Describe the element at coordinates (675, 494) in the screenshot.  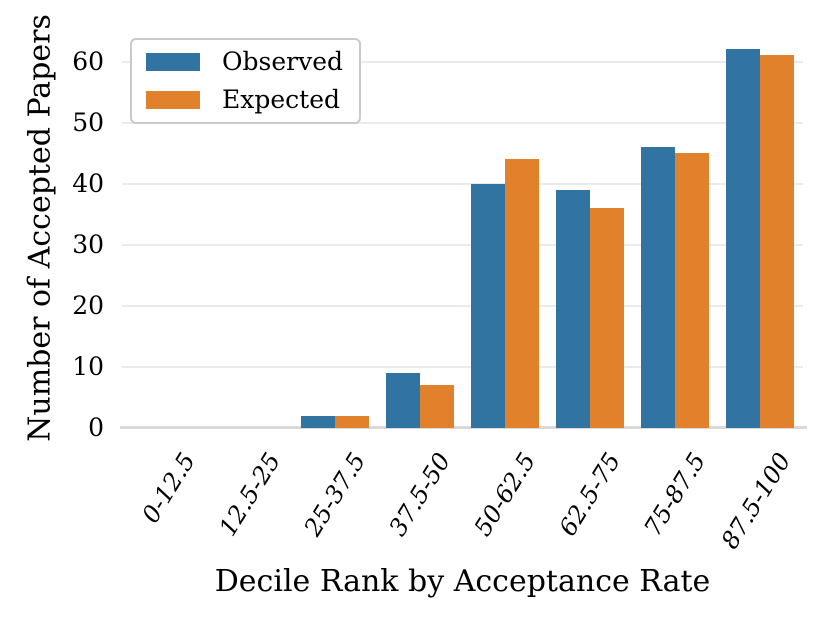
I see `x-tick-label-75-87.5: 75-87.5` at that location.